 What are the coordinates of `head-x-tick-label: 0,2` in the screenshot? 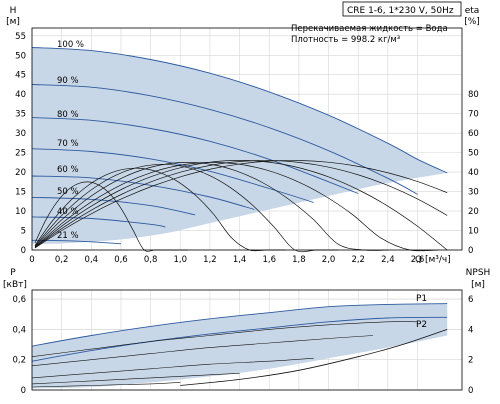 It's located at (62, 260).